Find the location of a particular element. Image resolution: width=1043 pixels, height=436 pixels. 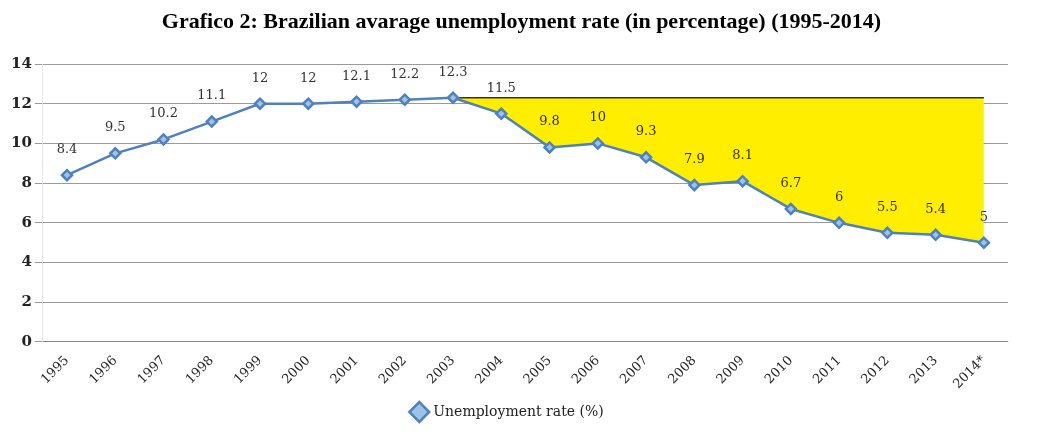

data-label: 7.9 is located at coordinates (694, 158).